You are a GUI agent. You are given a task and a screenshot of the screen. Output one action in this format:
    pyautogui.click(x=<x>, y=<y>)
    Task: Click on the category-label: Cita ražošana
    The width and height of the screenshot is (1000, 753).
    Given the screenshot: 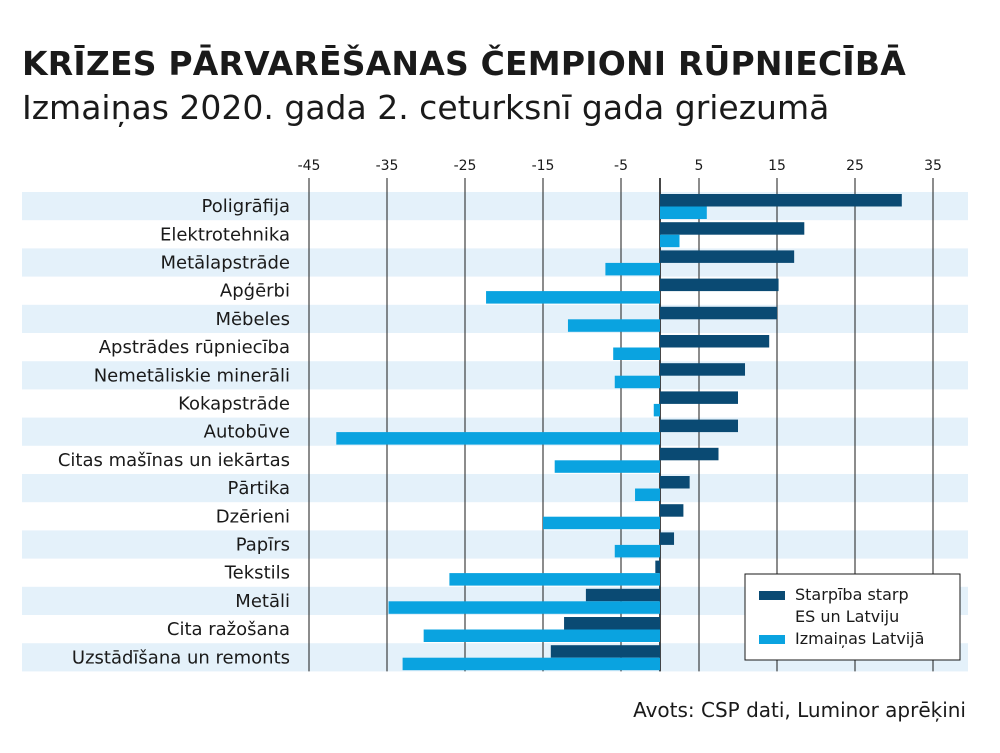 What is the action you would take?
    pyautogui.click(x=228, y=629)
    